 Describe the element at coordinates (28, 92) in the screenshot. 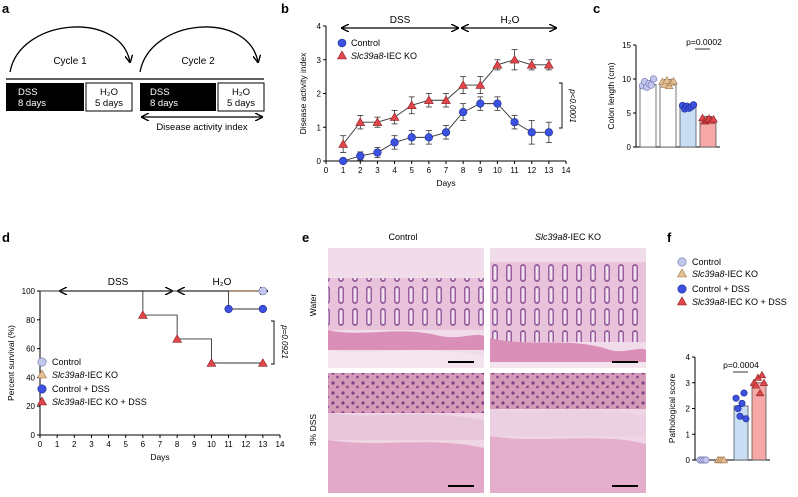

I see `dss-label-1: DSS` at that location.